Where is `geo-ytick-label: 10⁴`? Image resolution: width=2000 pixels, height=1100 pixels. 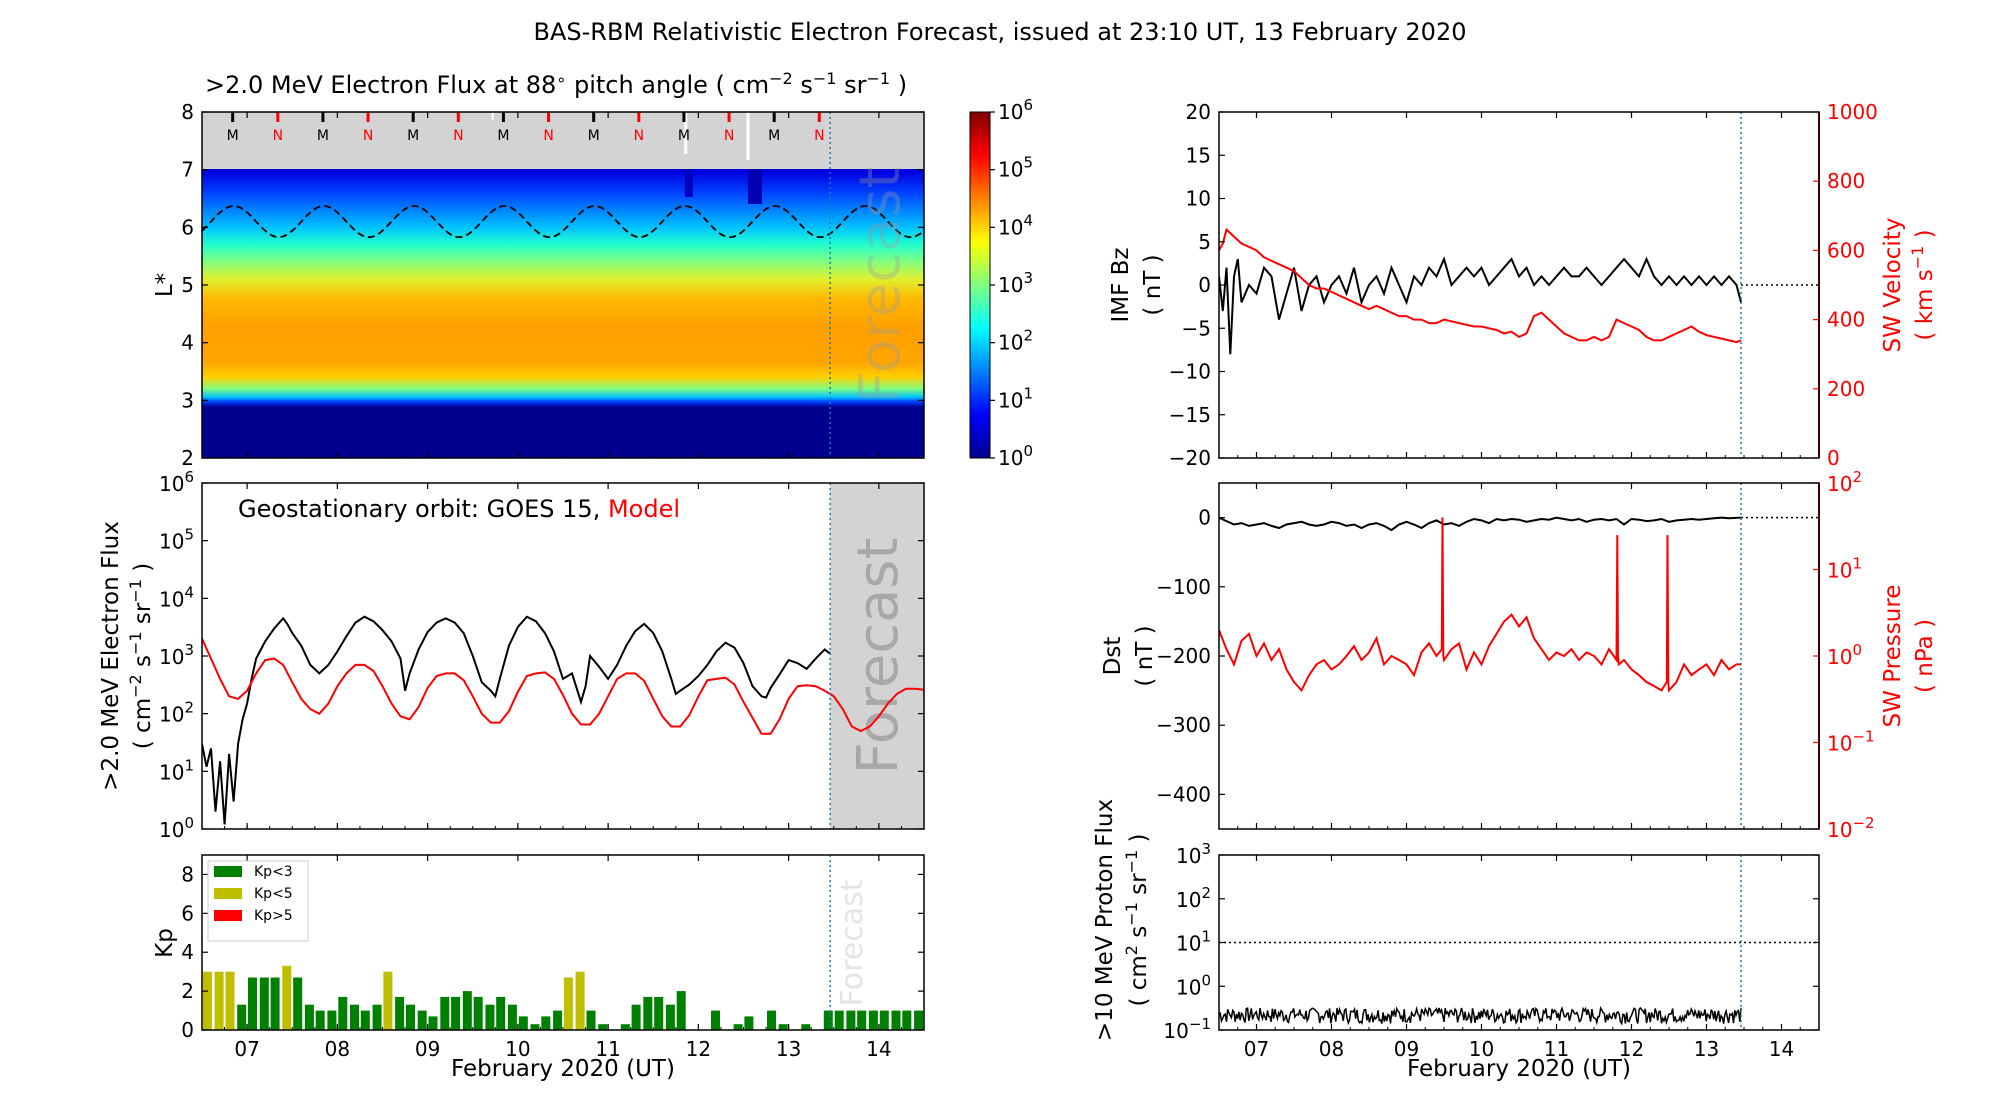 geo-ytick-label: 10⁴ is located at coordinates (176, 597).